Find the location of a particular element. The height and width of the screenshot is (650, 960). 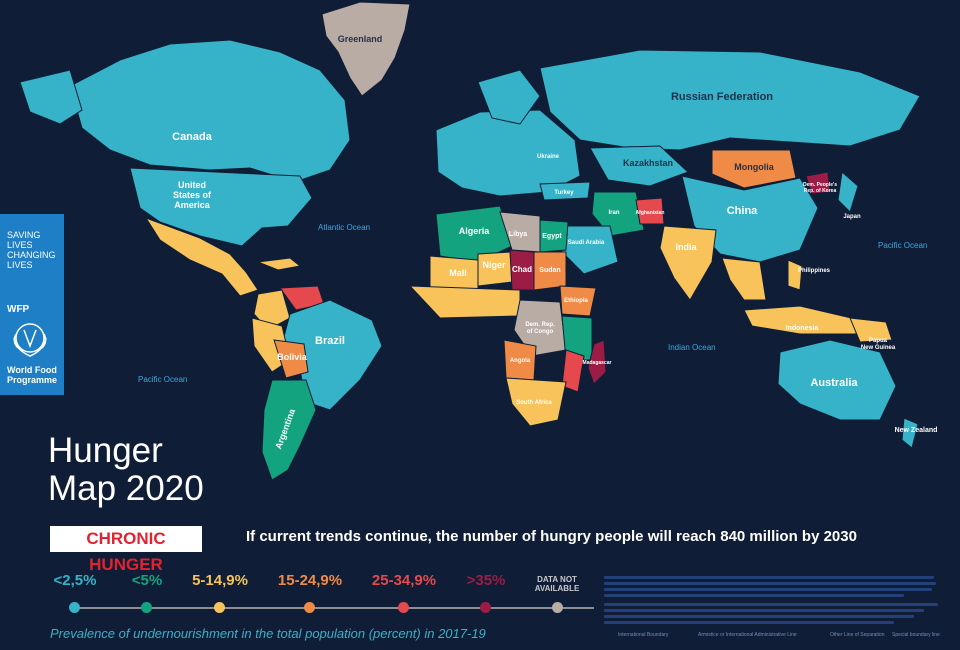

canada-label: Canada is located at coordinates (192, 137).